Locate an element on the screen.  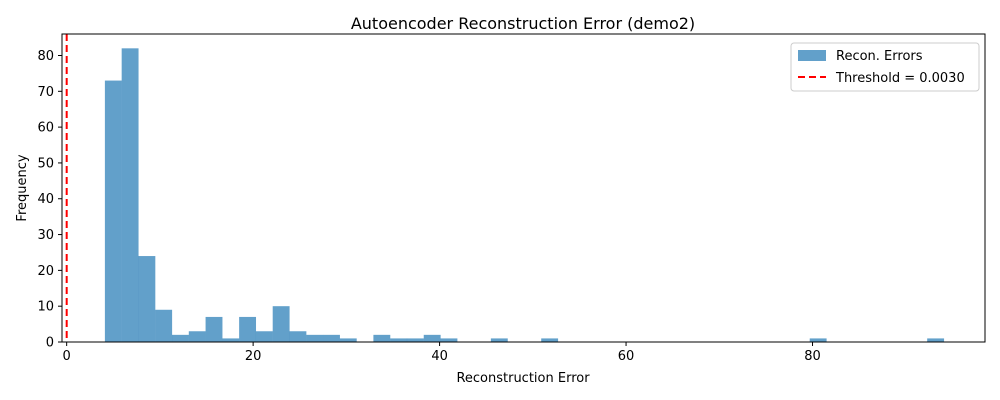
legend: Recon. Errors Threshold = 0.0030 is located at coordinates (885, 67).